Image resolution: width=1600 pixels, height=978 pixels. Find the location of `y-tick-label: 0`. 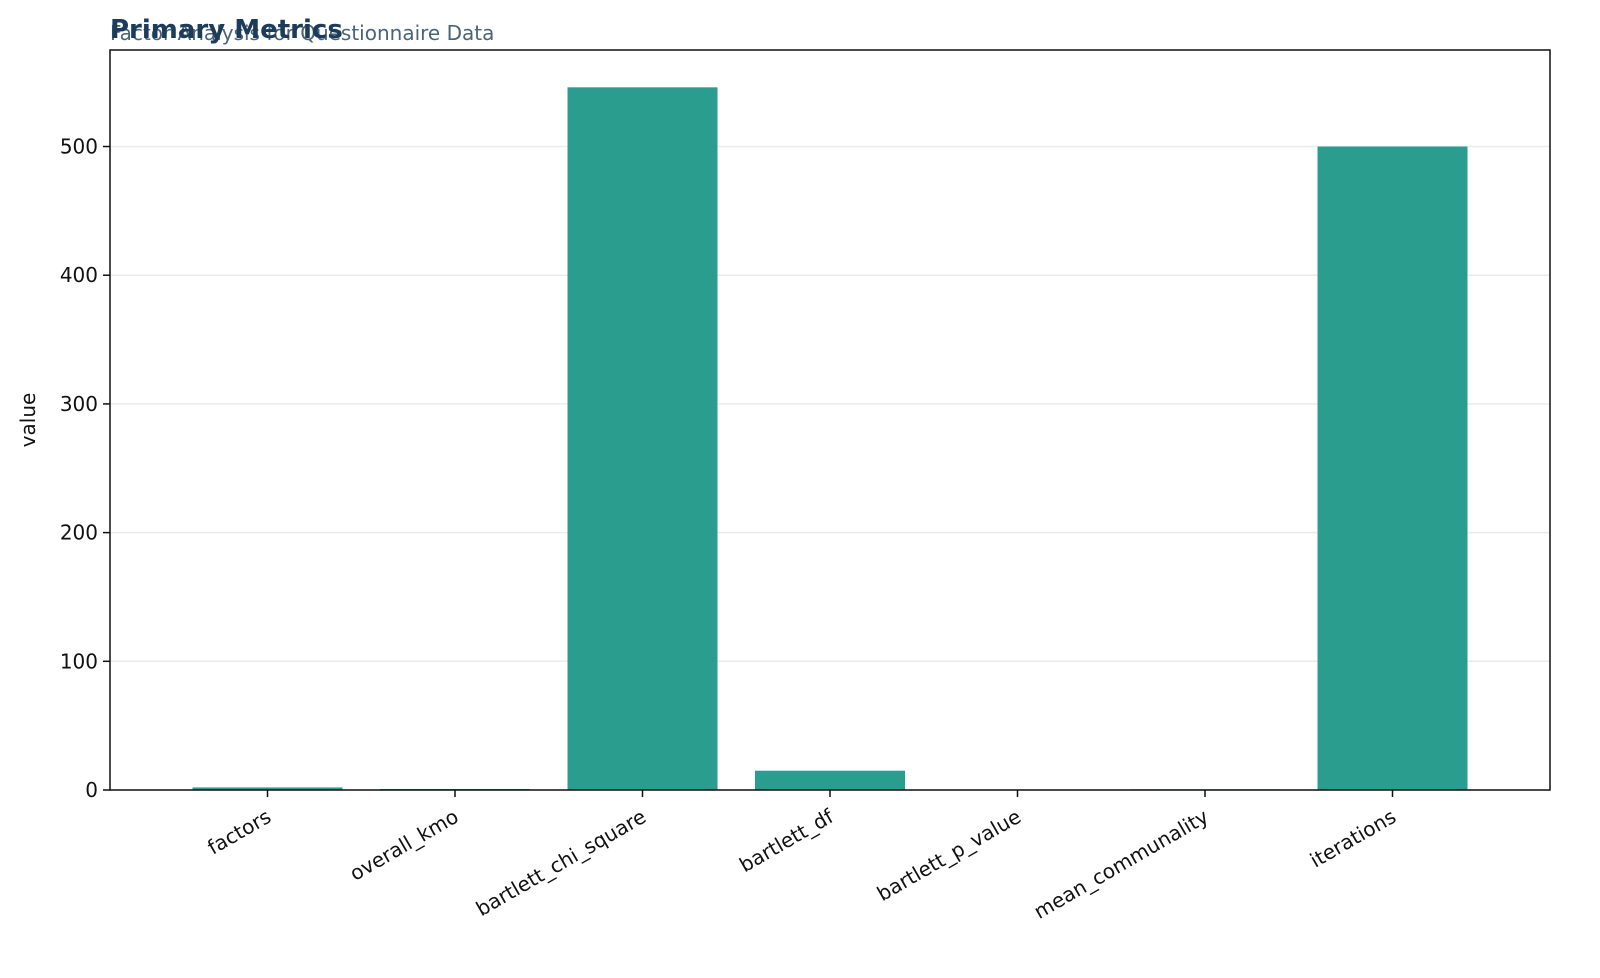

y-tick-label: 0 is located at coordinates (91, 790).